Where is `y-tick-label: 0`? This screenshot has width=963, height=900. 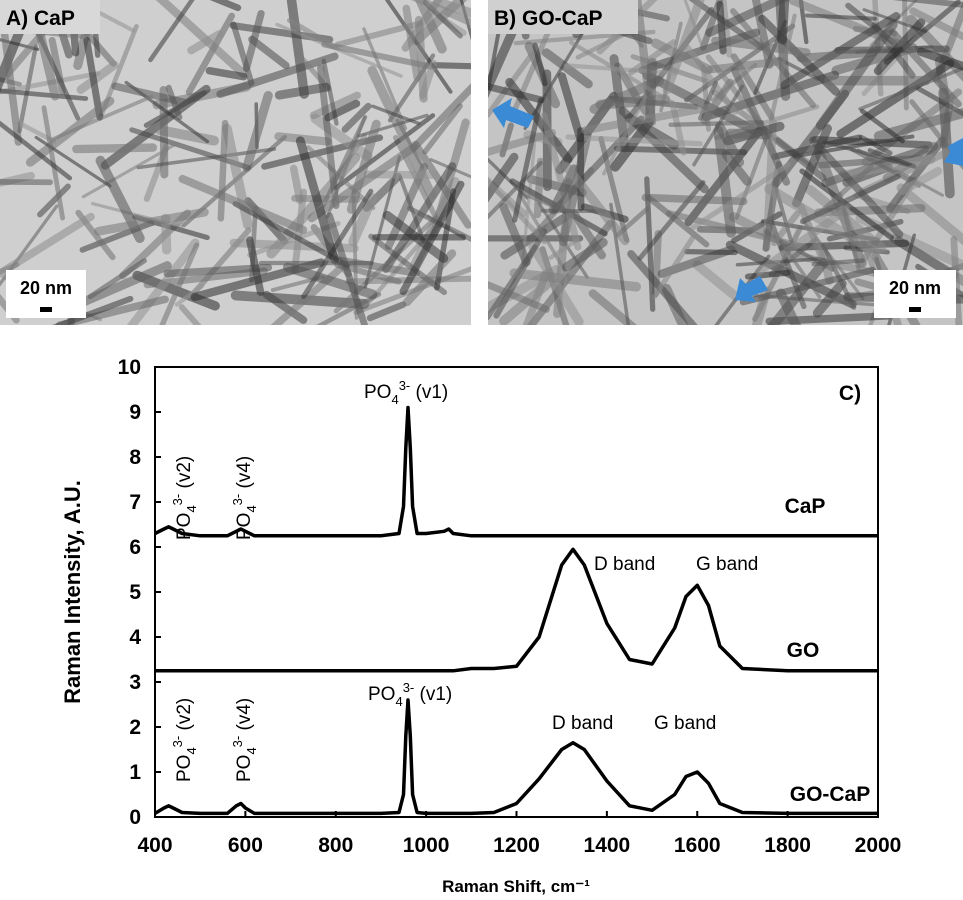 y-tick-label: 0 is located at coordinates (135, 817).